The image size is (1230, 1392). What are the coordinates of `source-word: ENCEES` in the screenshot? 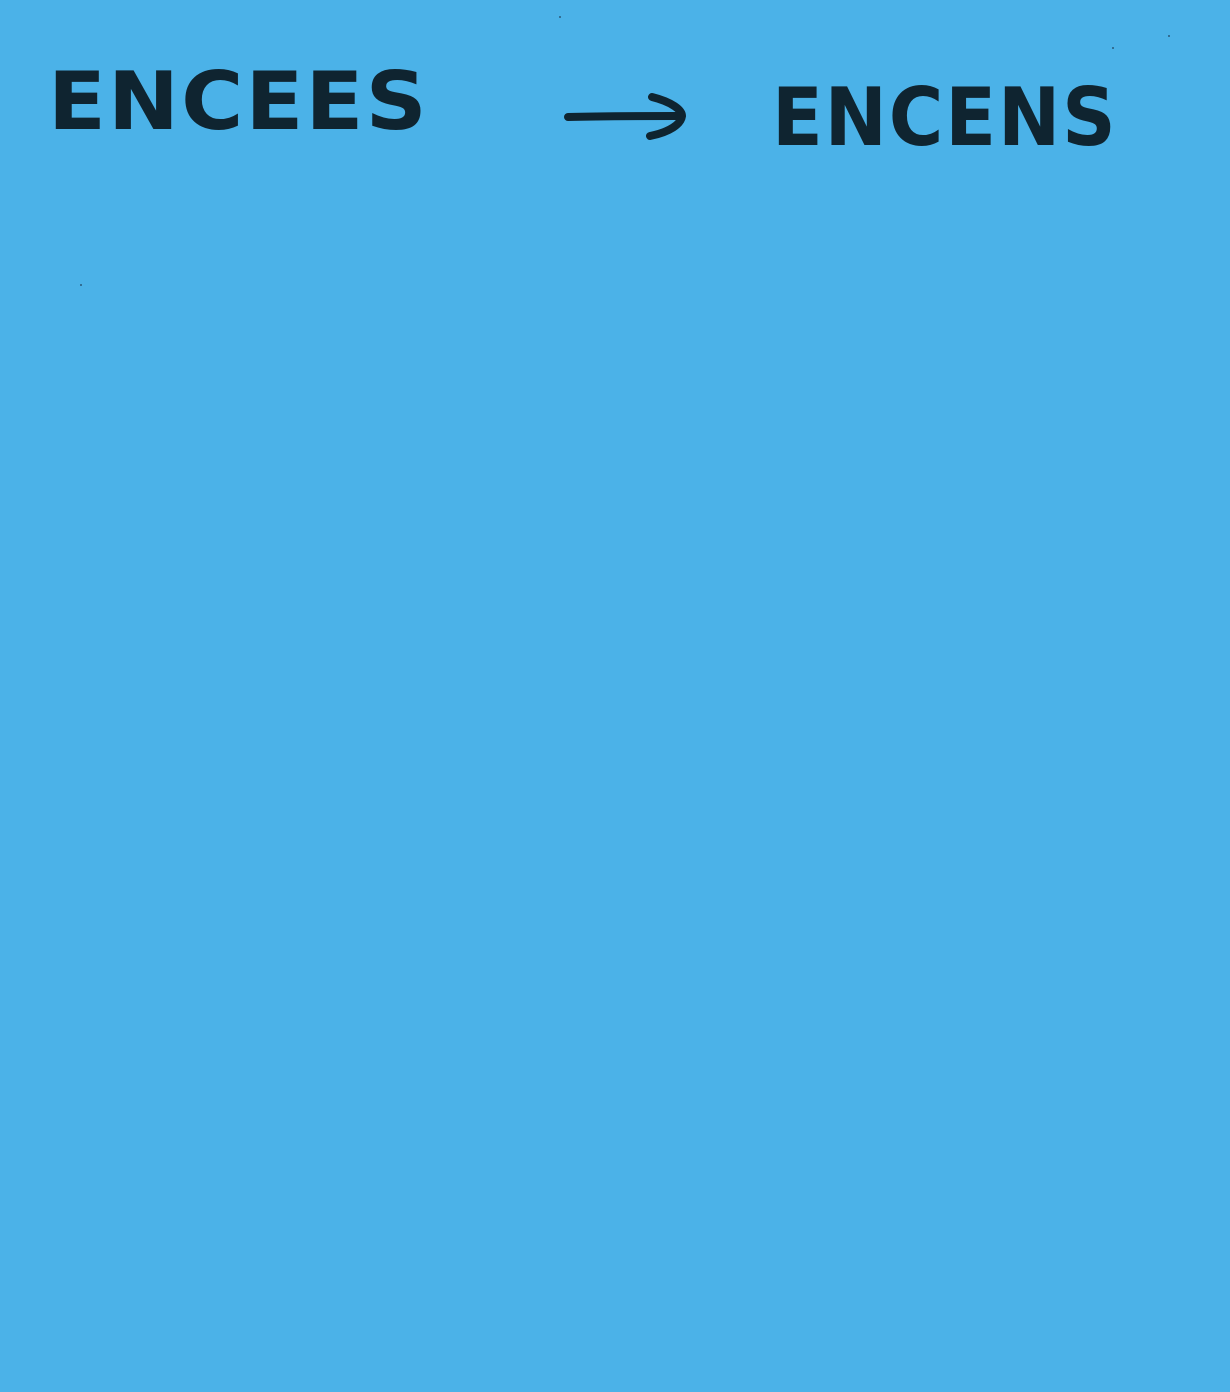 It's located at (238, 101).